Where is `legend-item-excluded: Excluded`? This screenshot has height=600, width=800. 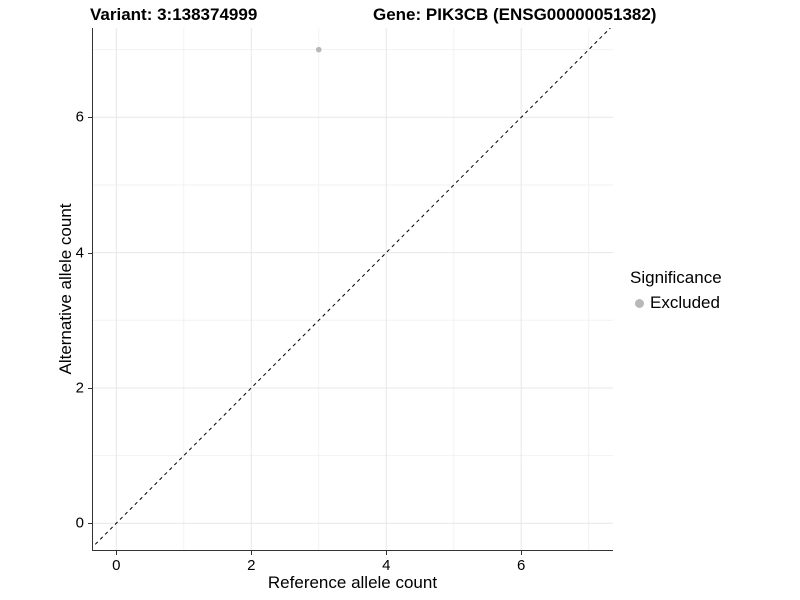 legend-item-excluded: Excluded is located at coordinates (676, 303).